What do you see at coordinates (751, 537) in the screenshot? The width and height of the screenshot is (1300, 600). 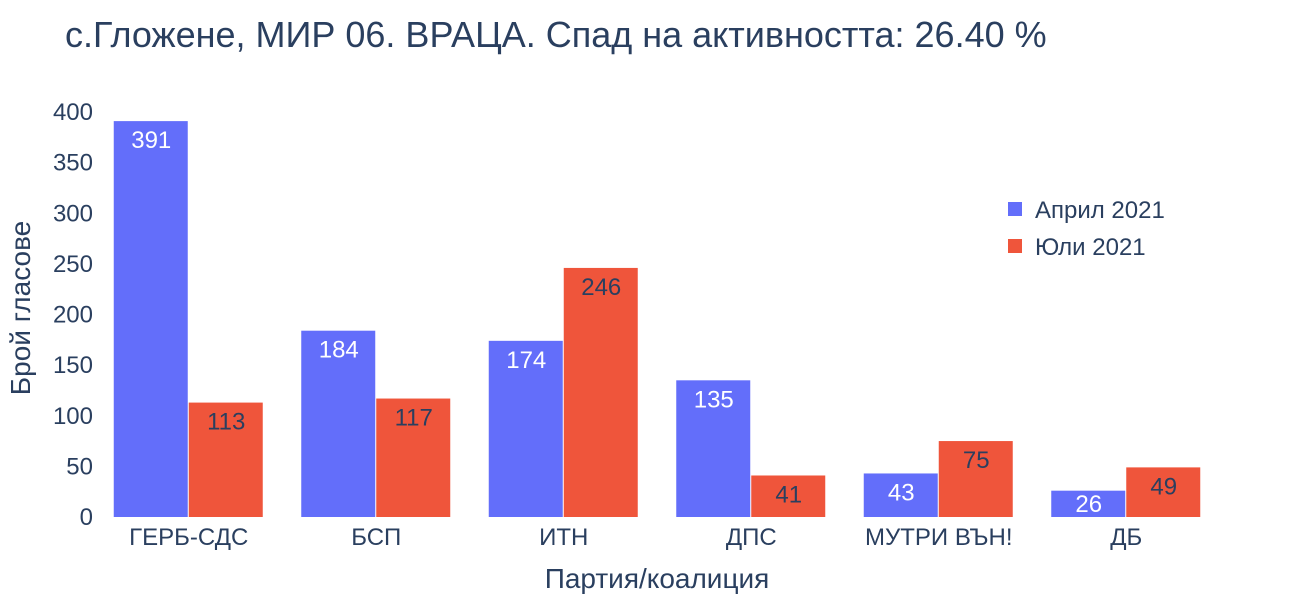 I see `x-tick-label: ДПС` at bounding box center [751, 537].